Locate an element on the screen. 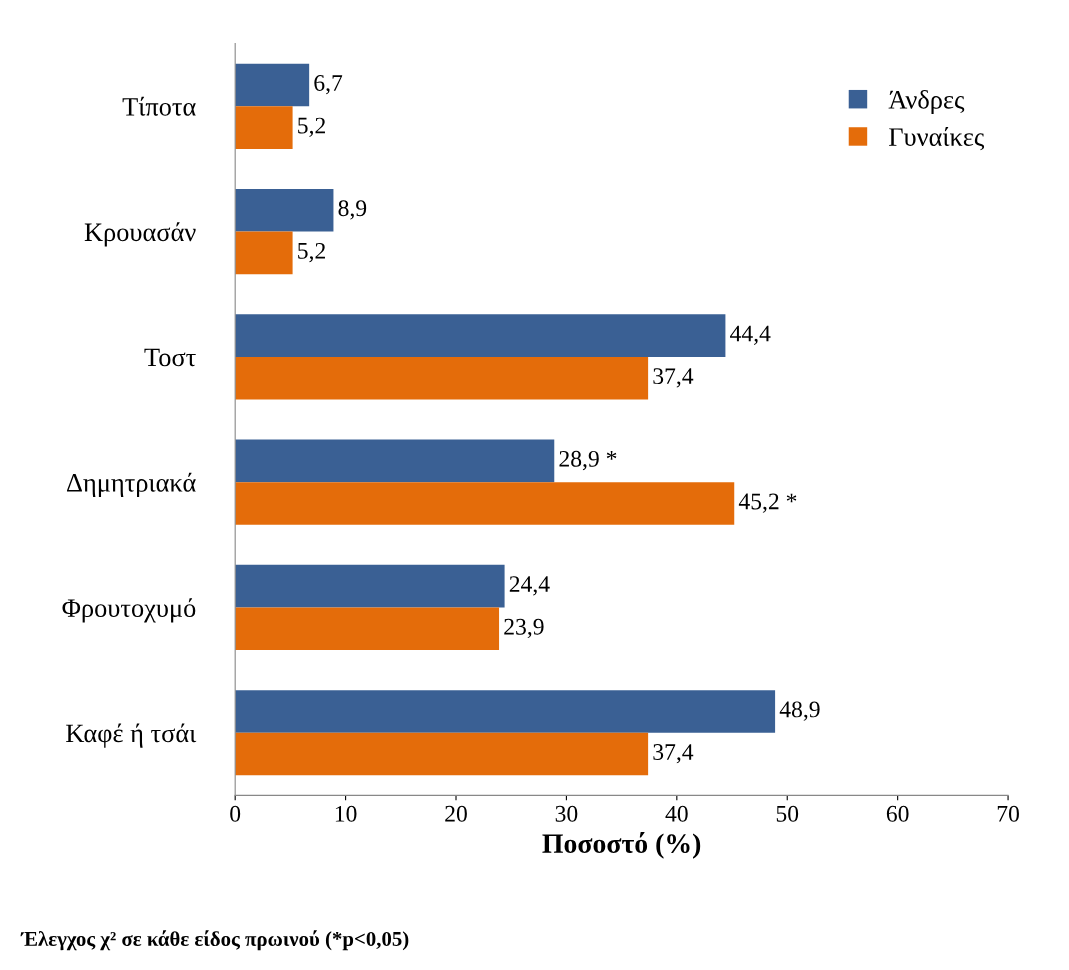 Image resolution: width=1069 pixels, height=970 pixels. y-tick-label: Δημητριακά is located at coordinates (131, 485).